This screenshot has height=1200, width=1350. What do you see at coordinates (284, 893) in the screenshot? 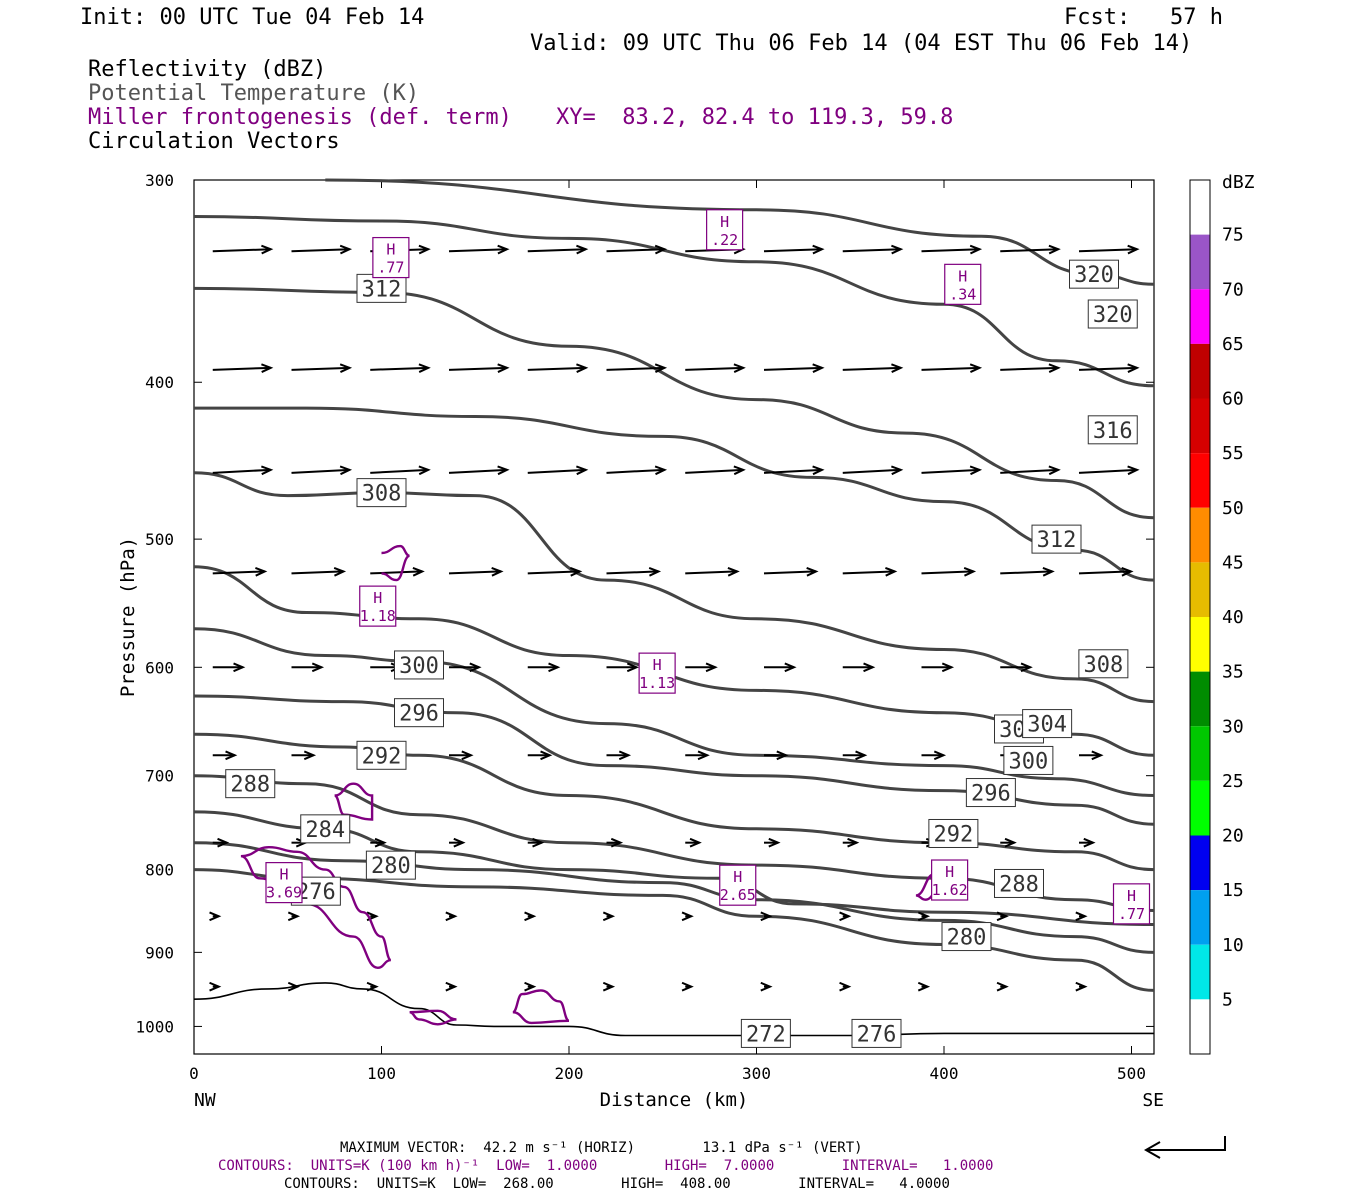
I see `h-marker-value: 3.69` at bounding box center [284, 893].